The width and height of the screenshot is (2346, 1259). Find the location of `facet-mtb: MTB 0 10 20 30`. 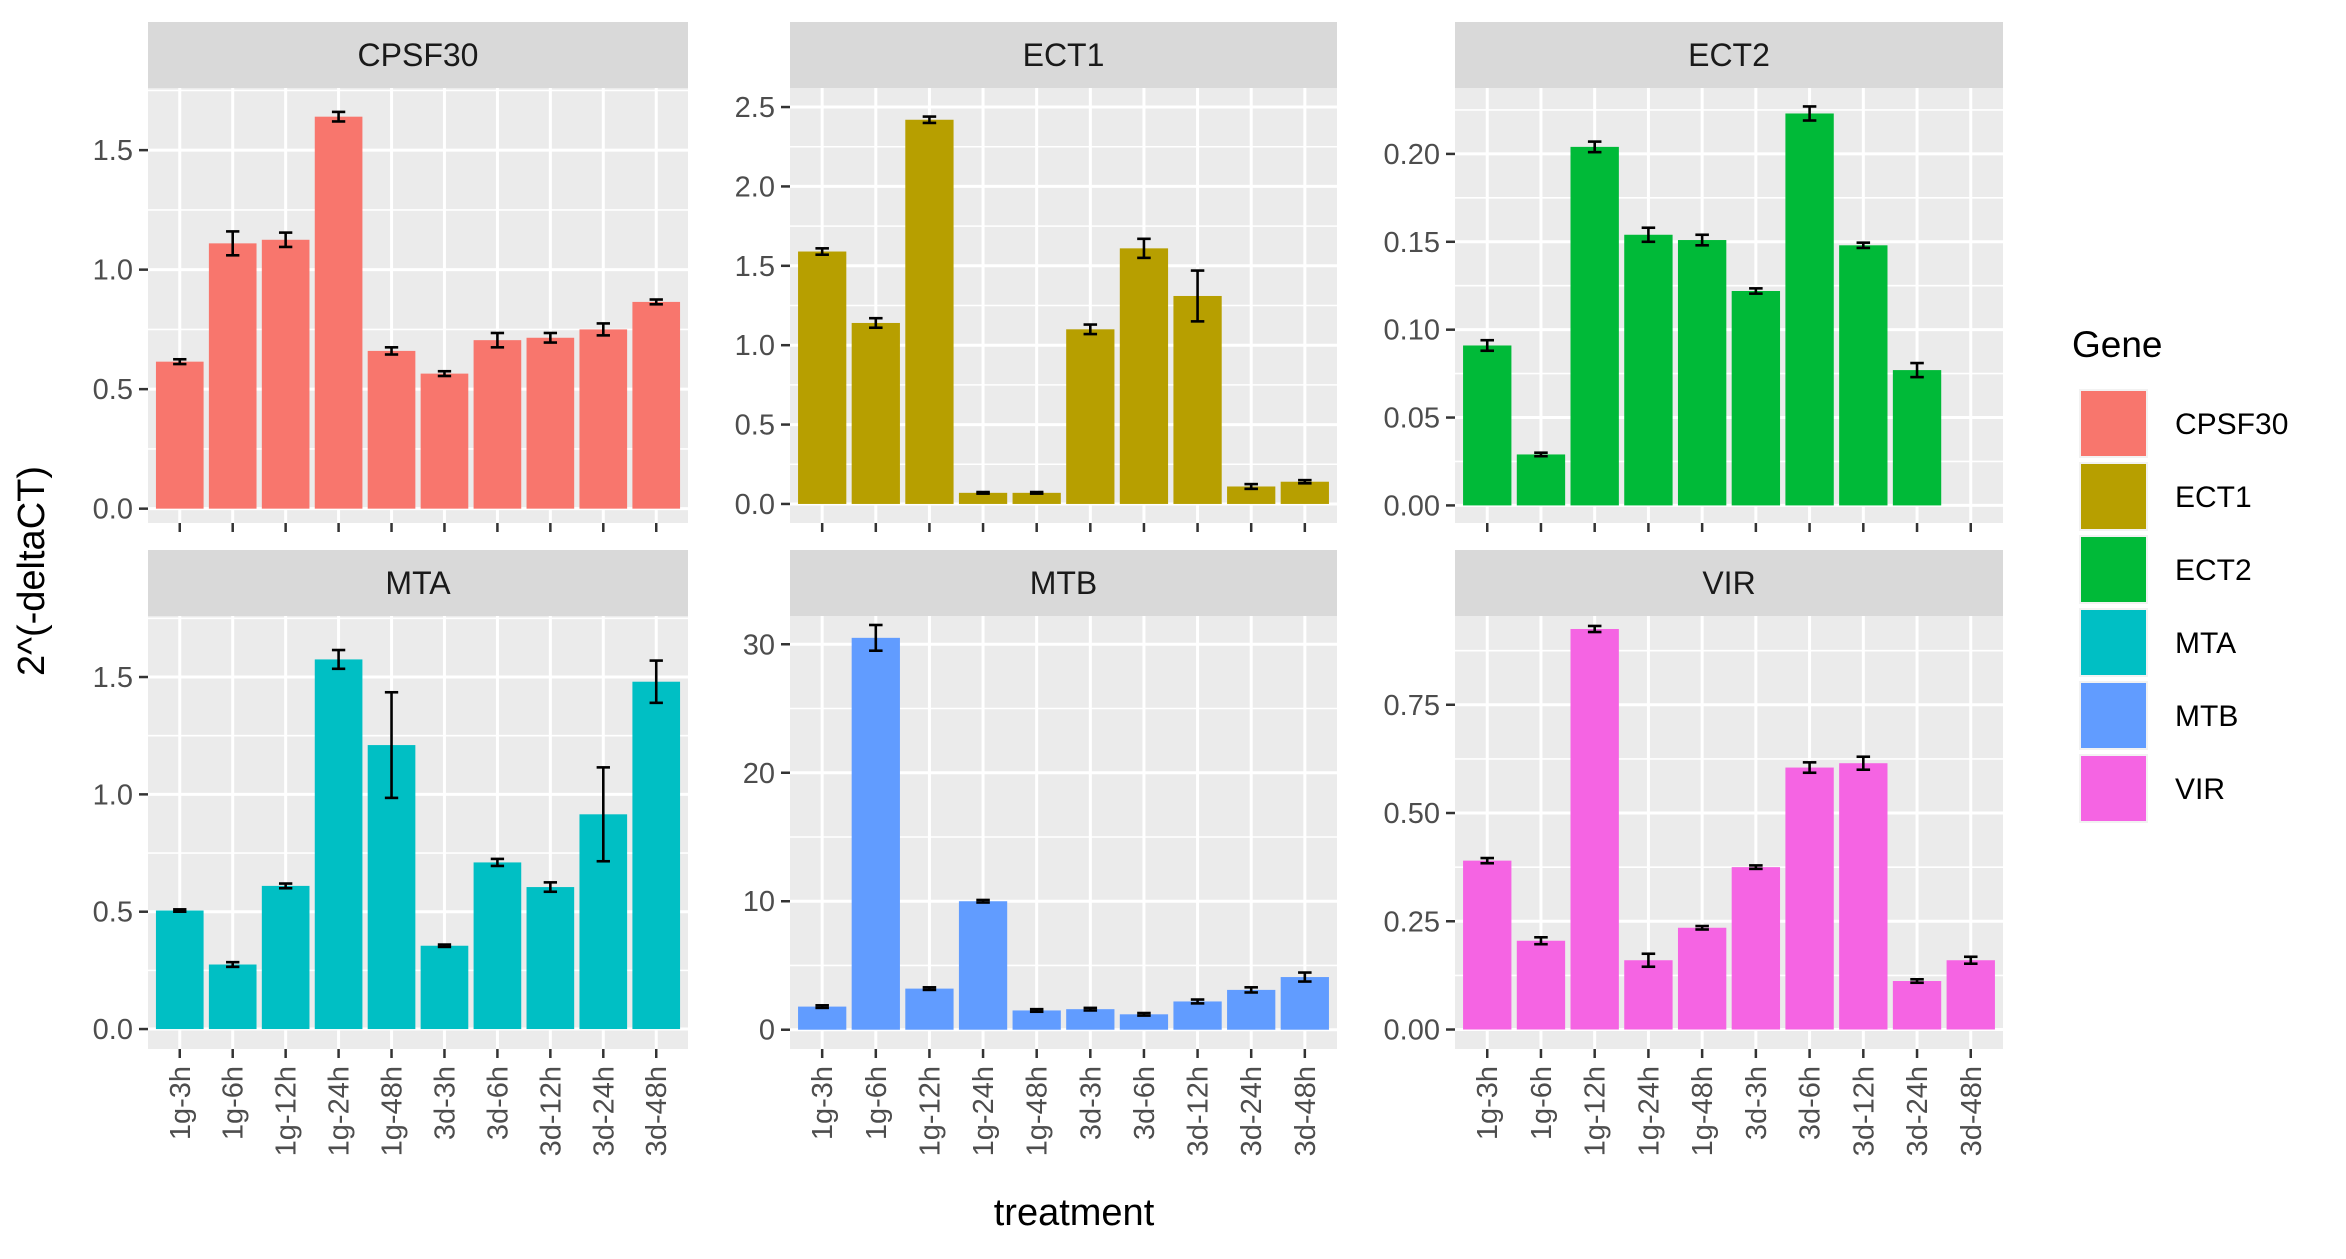

facet-mtb: MTB 0 10 20 30 is located at coordinates (1040, 804).